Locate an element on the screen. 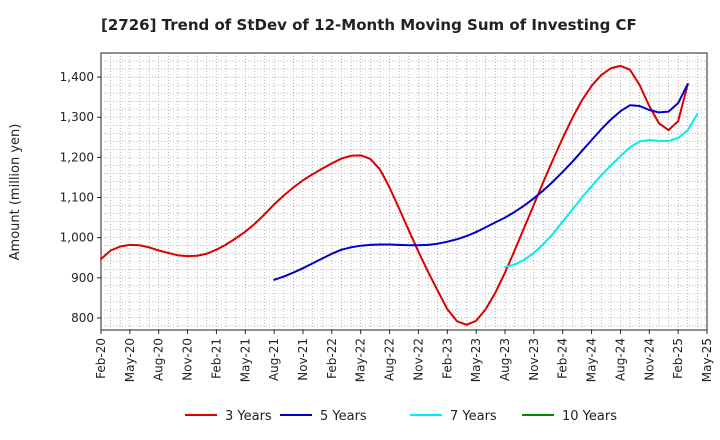 Image resolution: width=720 pixels, height=440 pixels. x-tick-label: May-22 is located at coordinates (361, 360).